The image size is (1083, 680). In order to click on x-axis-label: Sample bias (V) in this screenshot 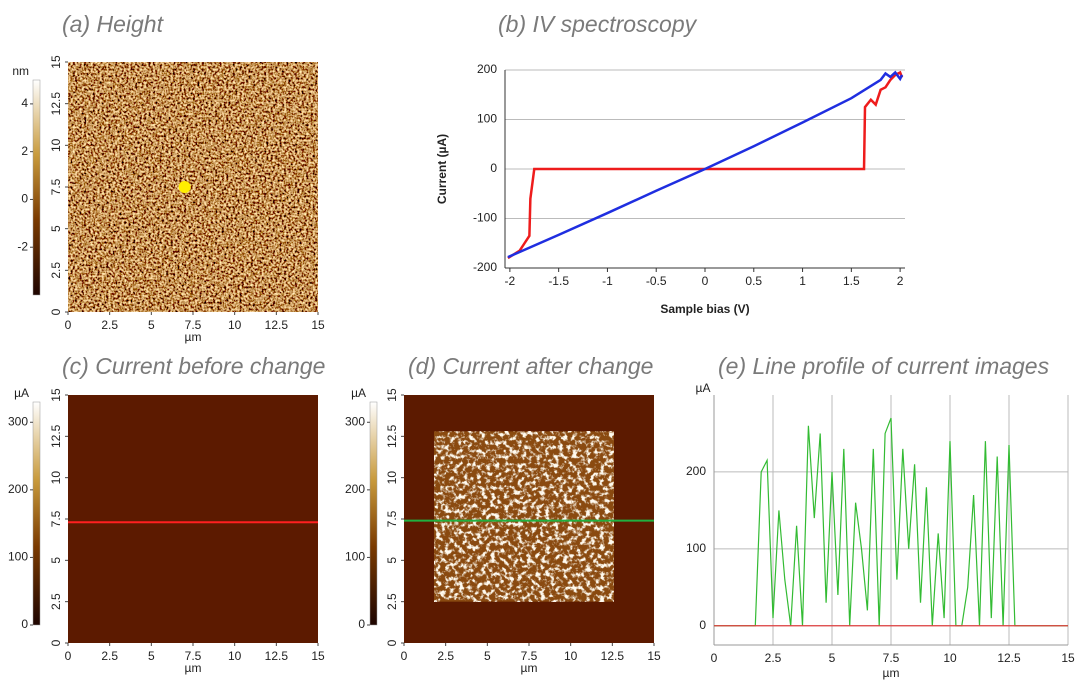, I will do `click(704, 309)`.